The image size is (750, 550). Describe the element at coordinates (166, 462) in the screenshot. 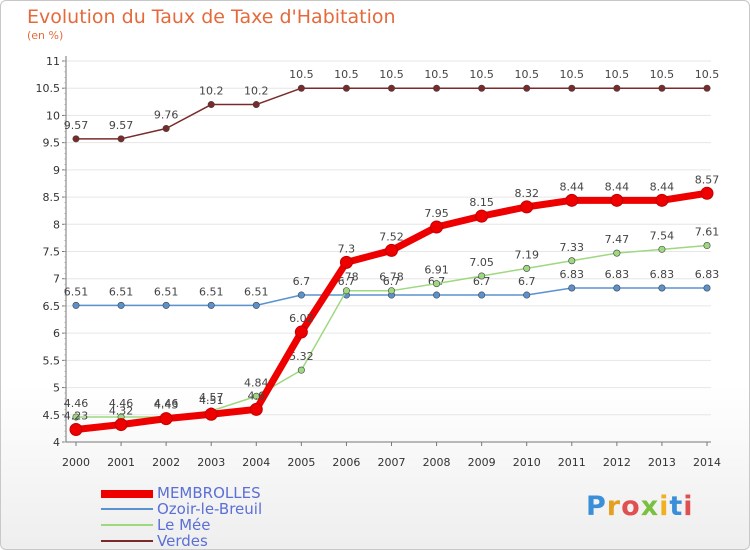

I see `x-tick-label: 2002` at that location.